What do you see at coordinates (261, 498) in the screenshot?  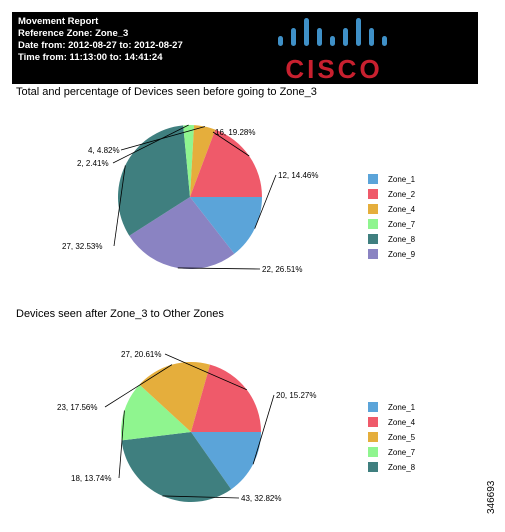 I see `slice-label: 43, 32.82%` at bounding box center [261, 498].